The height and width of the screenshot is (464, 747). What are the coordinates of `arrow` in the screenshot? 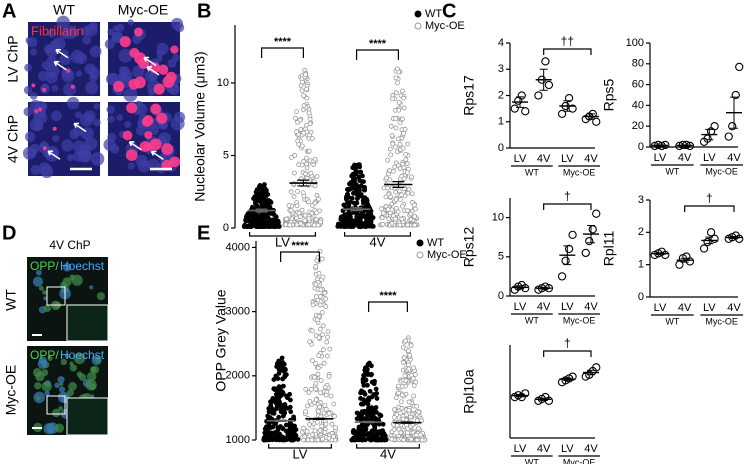 It's located at (80, 127).